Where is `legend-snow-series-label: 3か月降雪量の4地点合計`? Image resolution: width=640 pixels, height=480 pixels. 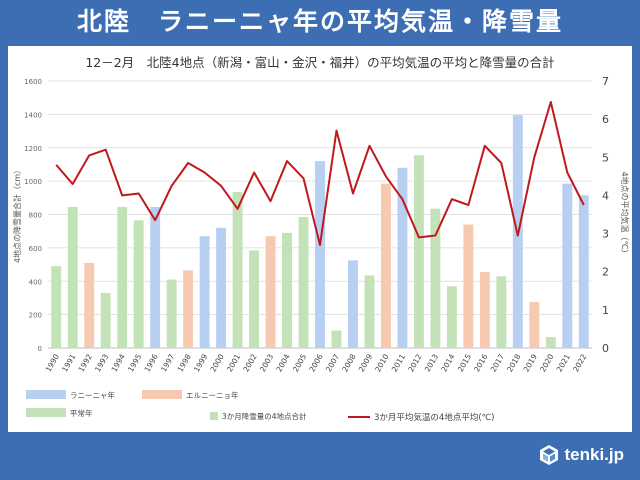
legend-snow-series-label: 3か月降雪量の4地点合計 is located at coordinates (264, 416).